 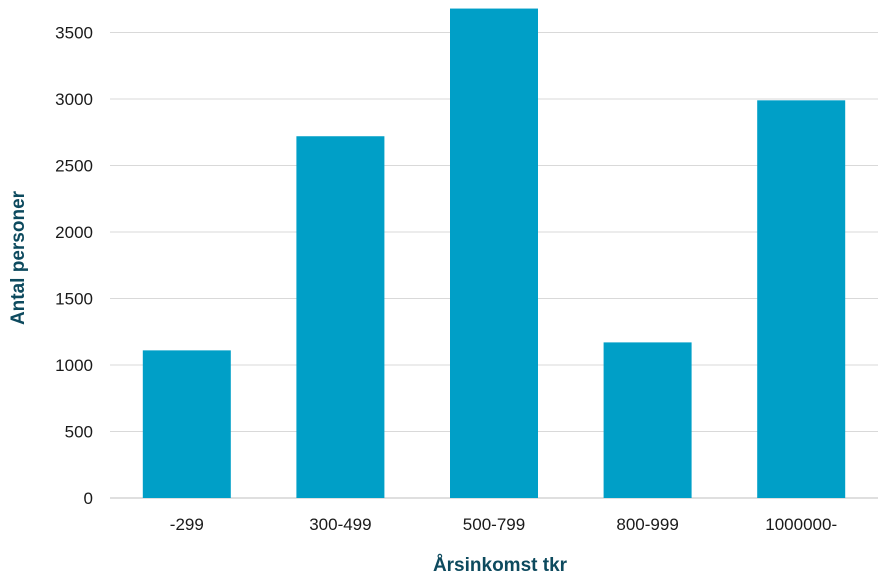 I want to click on y-axis-title: Antal personer, so click(x=18, y=257).